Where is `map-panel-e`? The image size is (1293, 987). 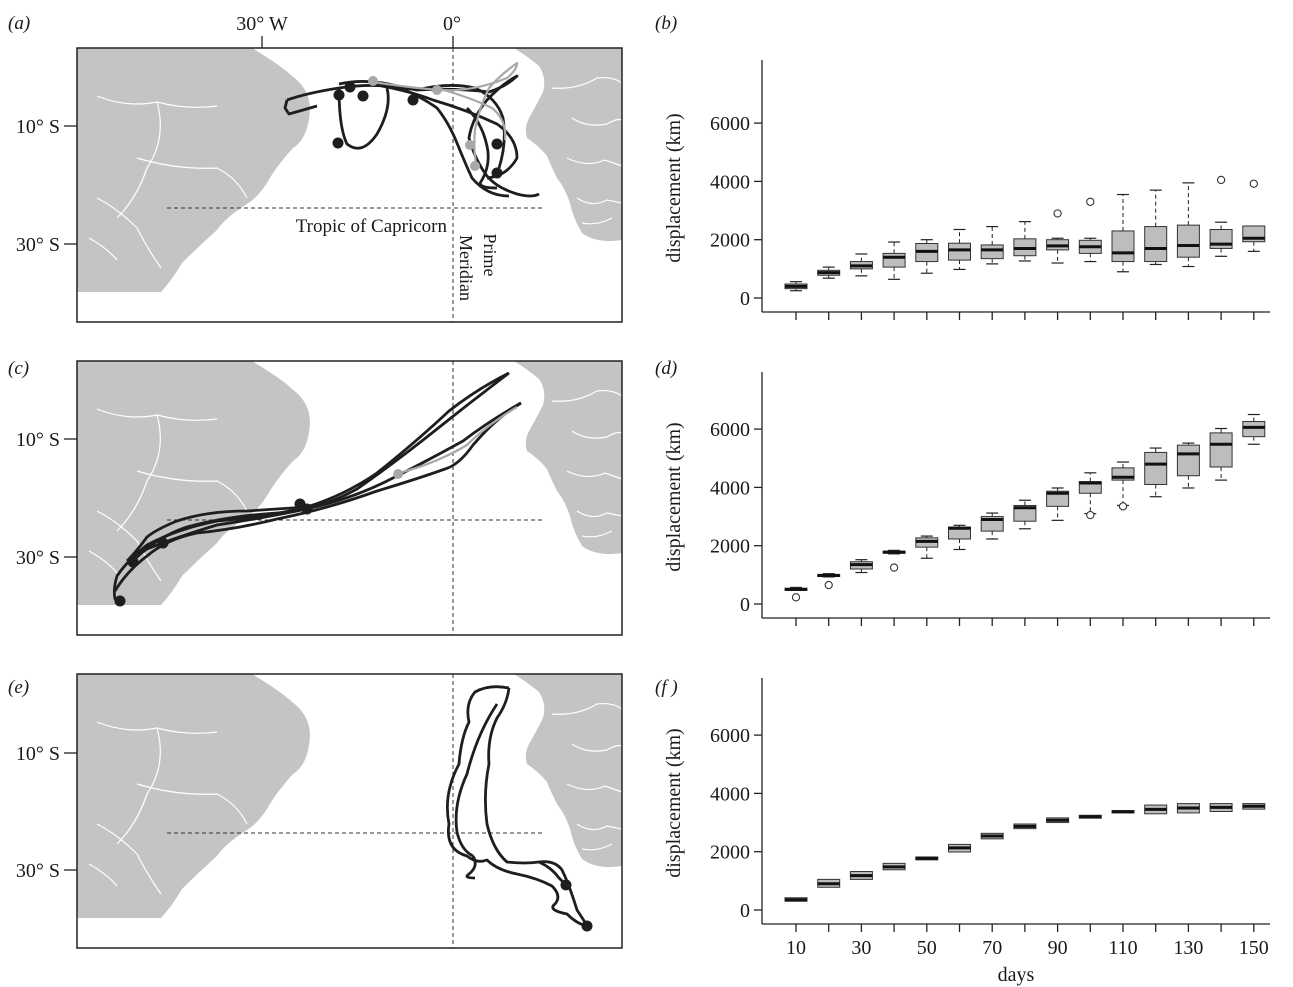
map-panel-e is located at coordinates (349, 811).